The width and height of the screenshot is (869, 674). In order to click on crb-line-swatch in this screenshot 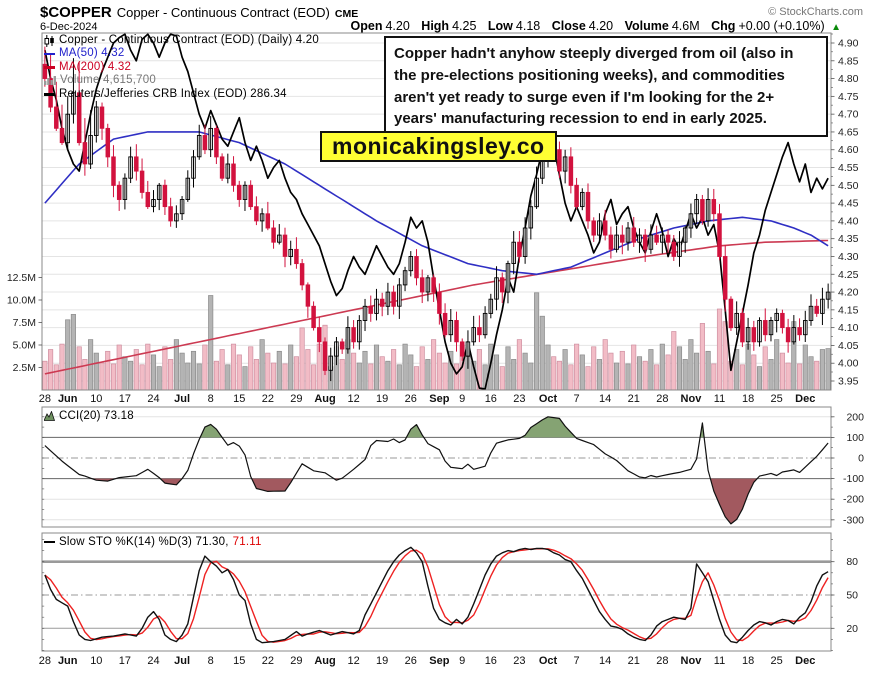, I will do `click(49, 94)`.